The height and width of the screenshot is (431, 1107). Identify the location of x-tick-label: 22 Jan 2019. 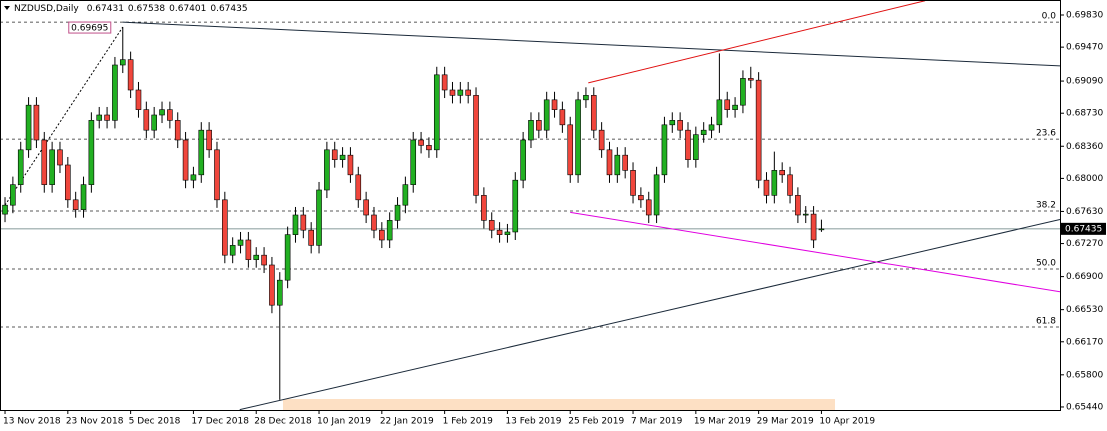
(407, 422).